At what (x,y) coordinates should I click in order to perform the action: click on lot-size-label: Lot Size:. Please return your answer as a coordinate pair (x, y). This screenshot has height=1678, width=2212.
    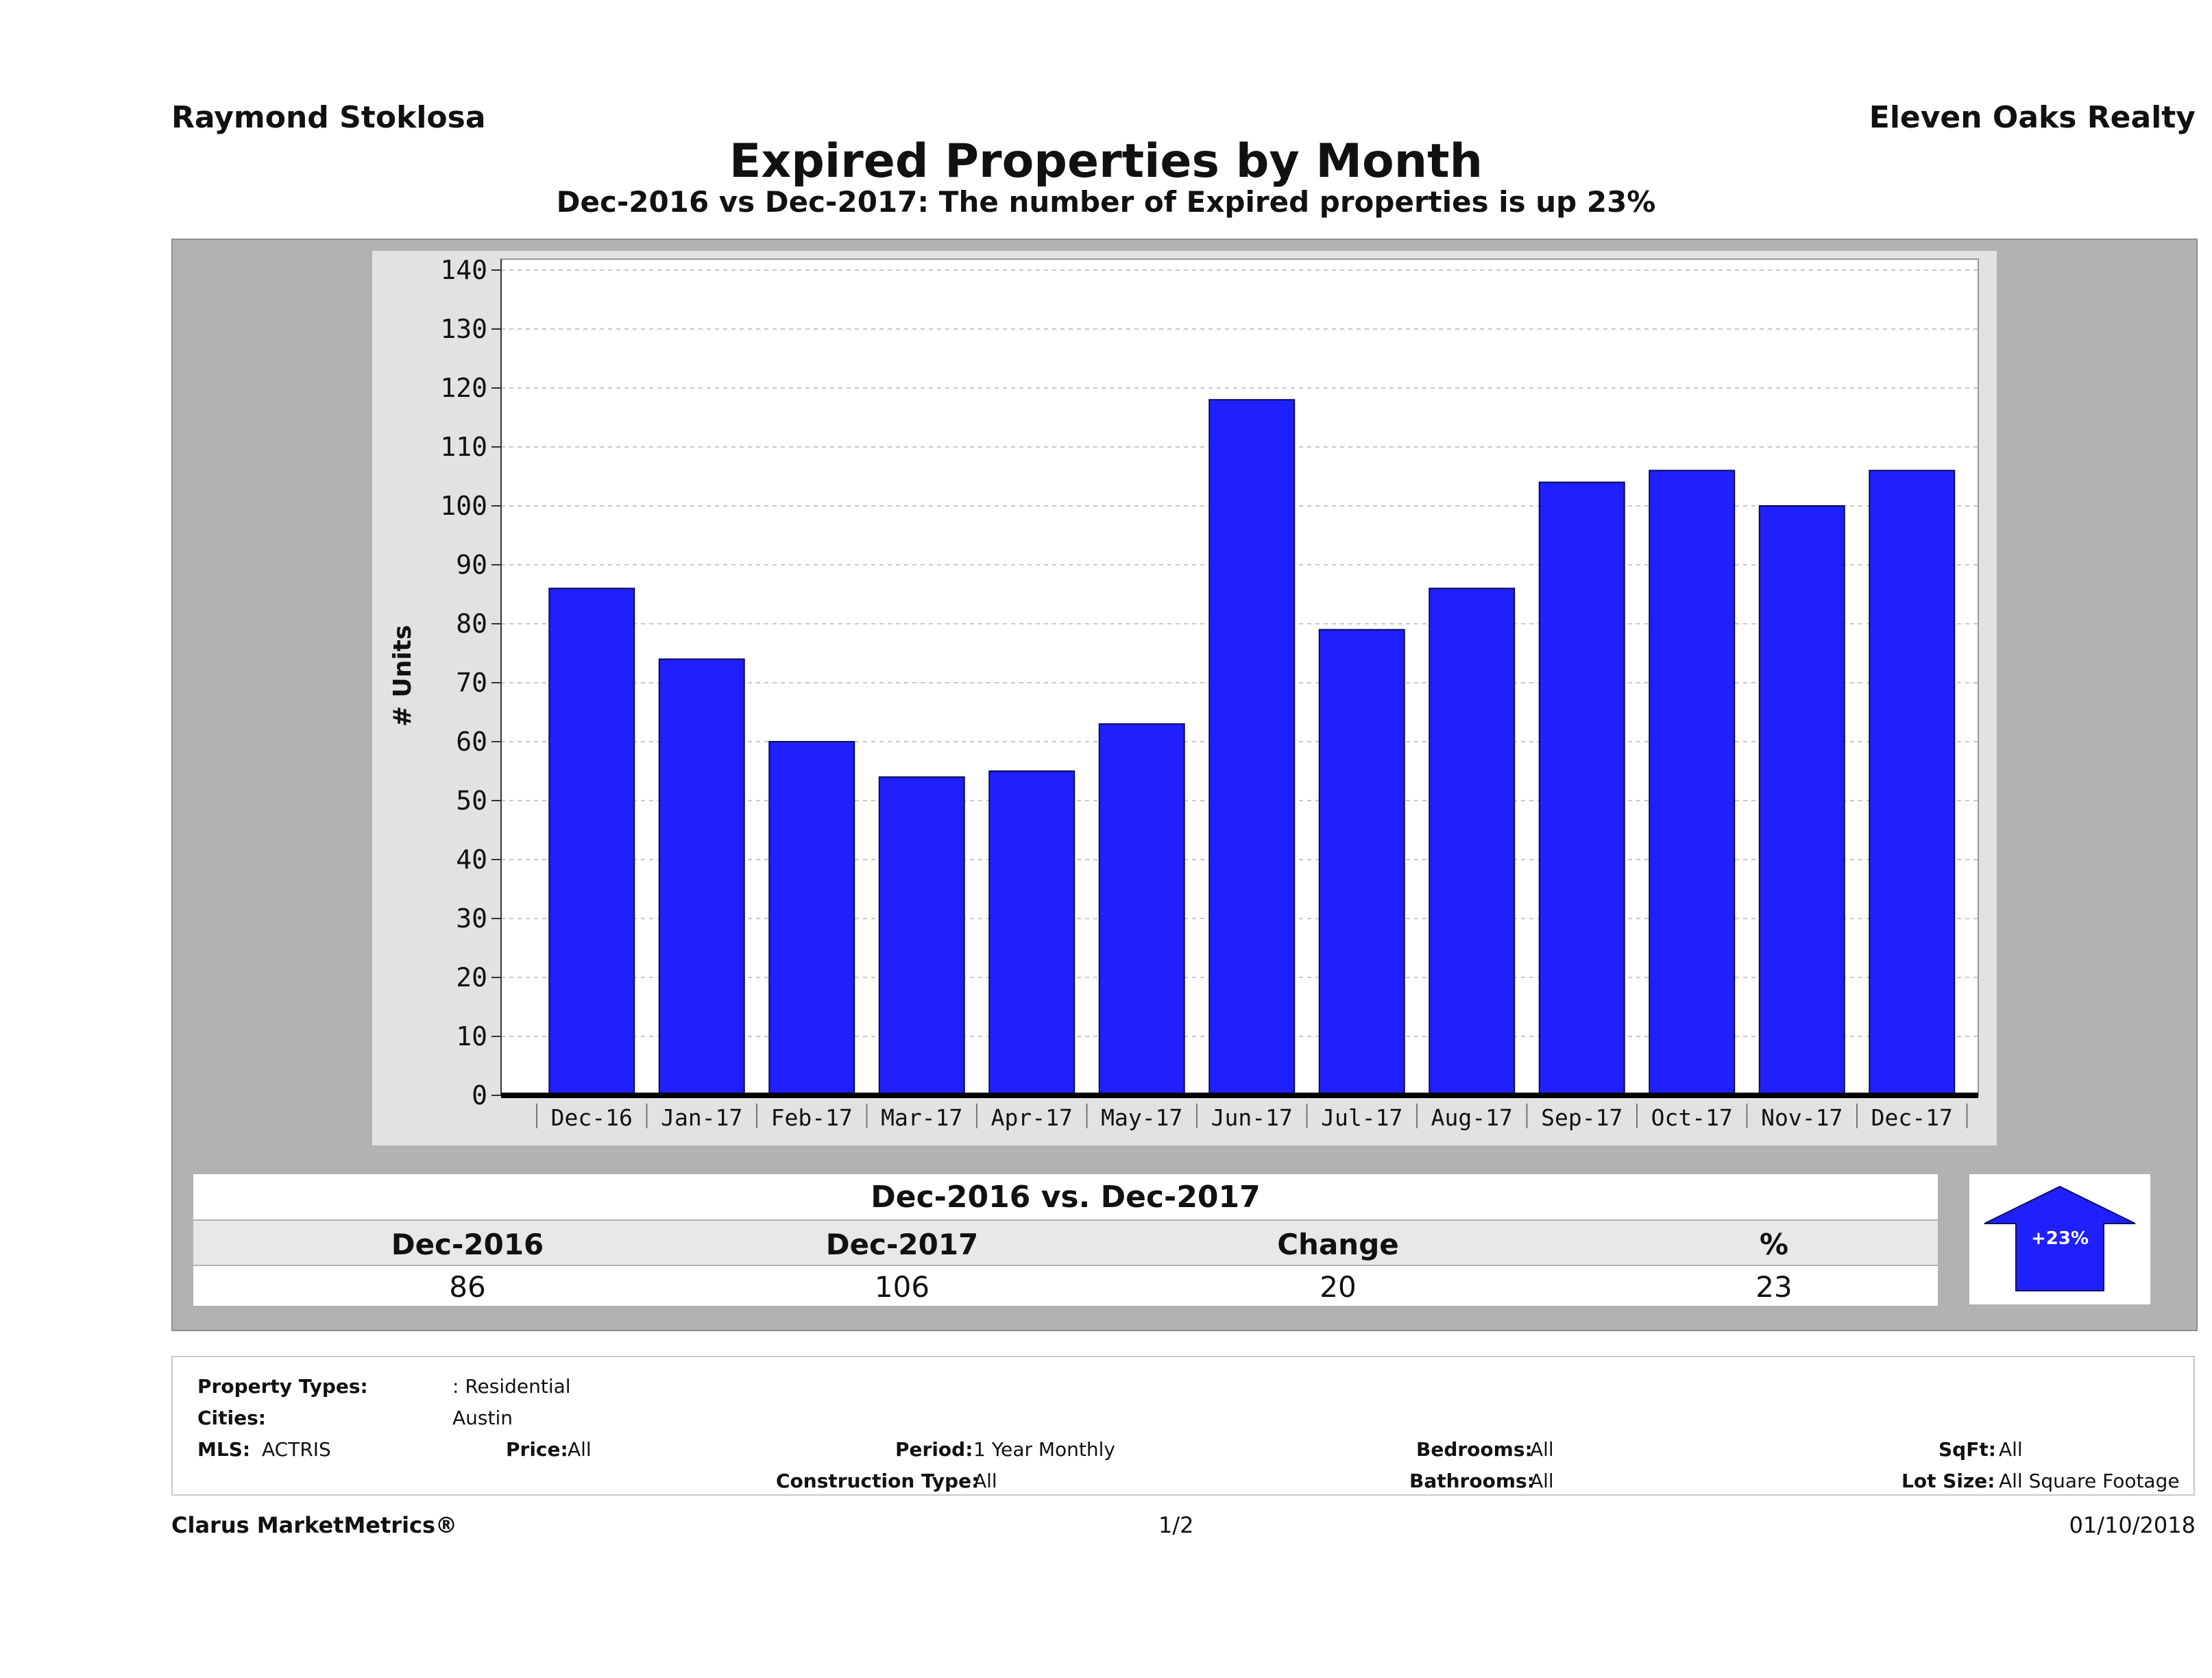
    Looking at the image, I should click on (1948, 1481).